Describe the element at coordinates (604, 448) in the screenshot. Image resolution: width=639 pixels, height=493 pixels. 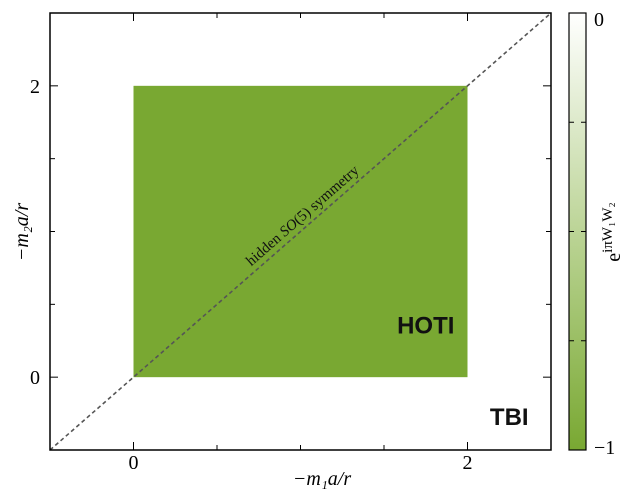
I see `colorbar-min-label: −1` at that location.